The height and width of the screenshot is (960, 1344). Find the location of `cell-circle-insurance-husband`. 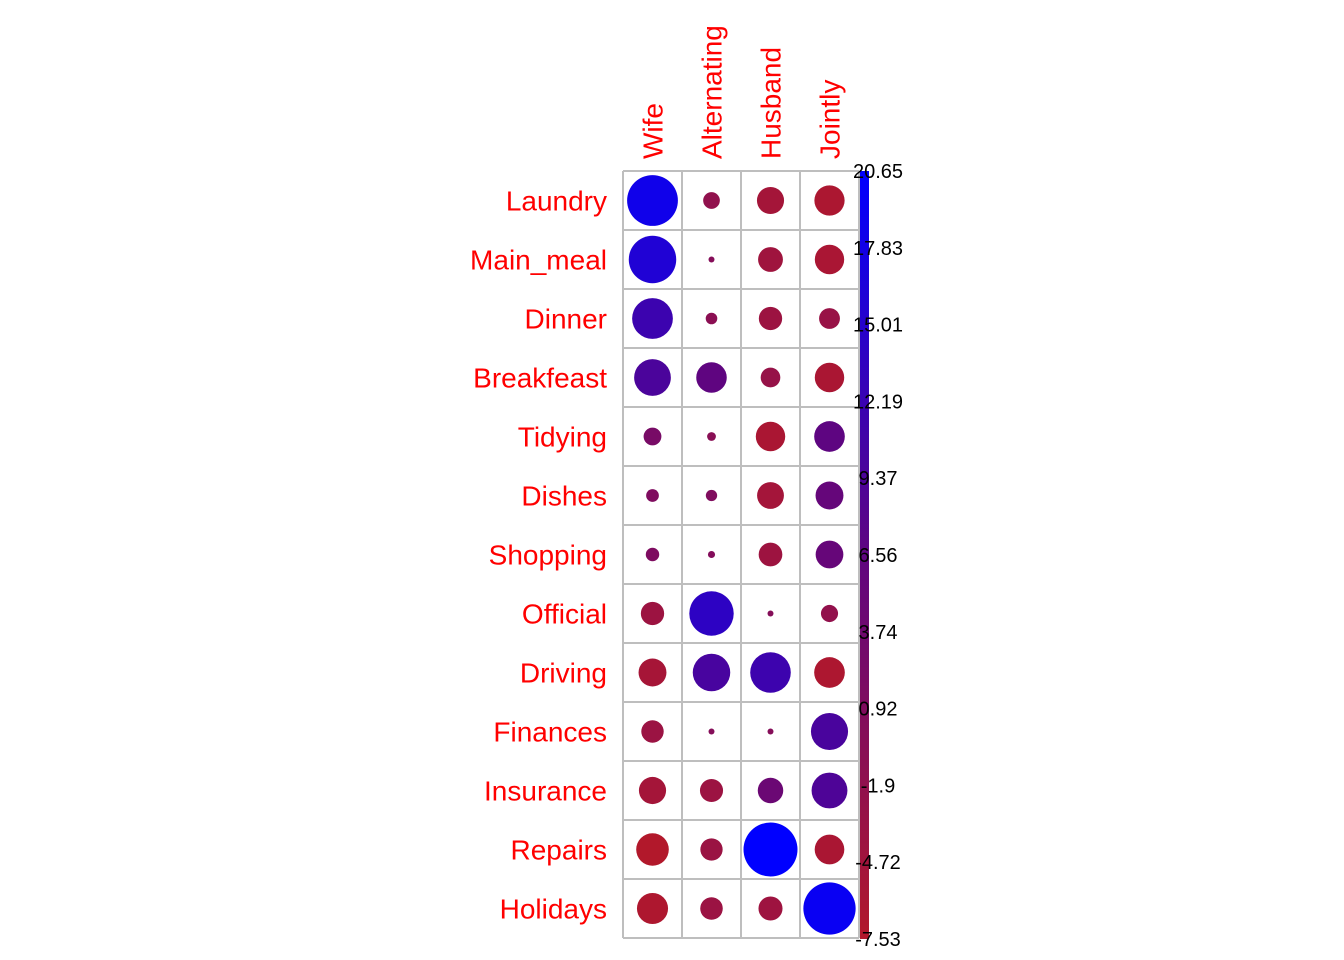

cell-circle-insurance-husband is located at coordinates (770, 790).